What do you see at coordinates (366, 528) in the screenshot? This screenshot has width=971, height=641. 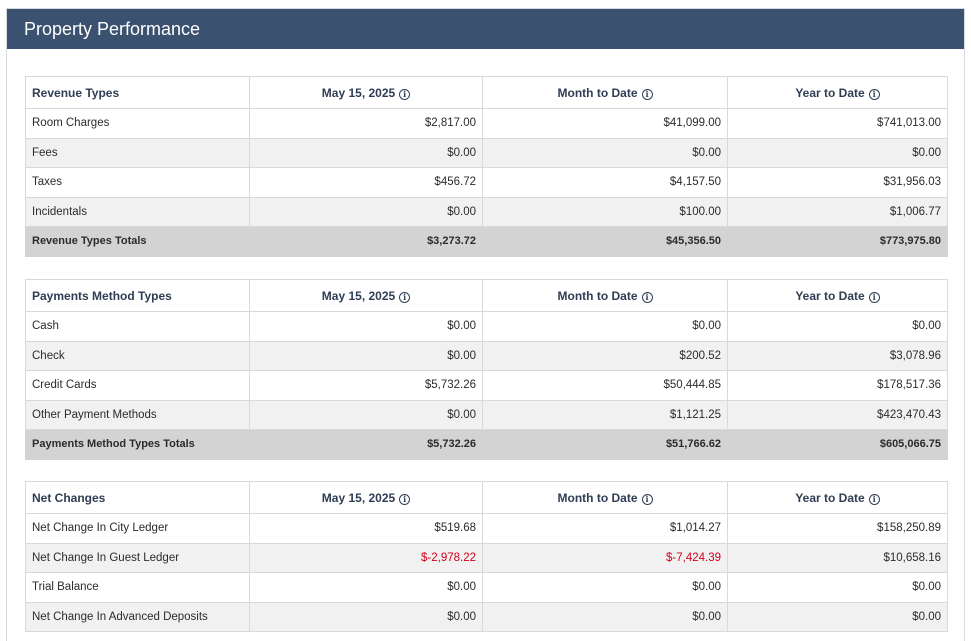 I see `row-day-value: $519.68` at bounding box center [366, 528].